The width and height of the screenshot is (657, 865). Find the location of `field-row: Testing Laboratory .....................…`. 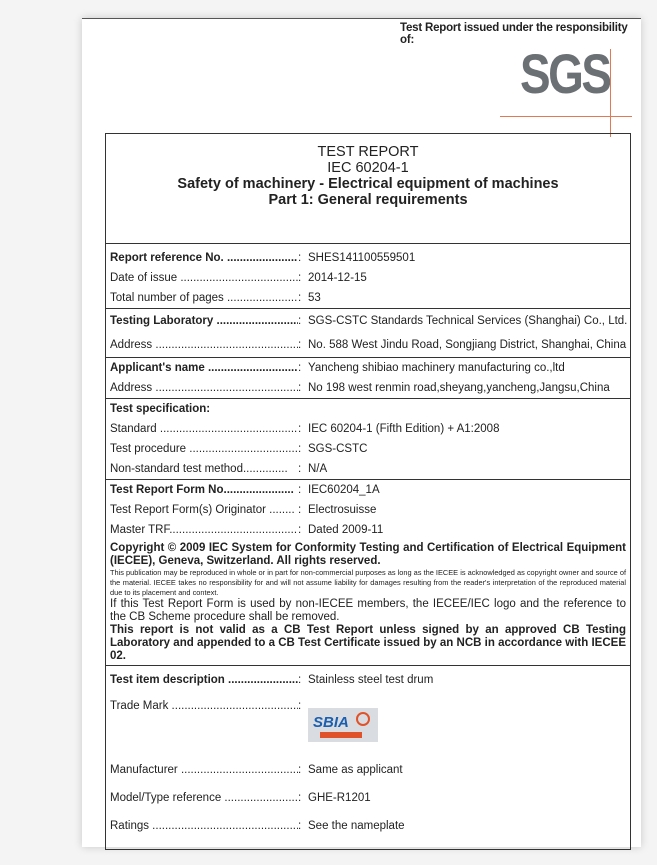

field-row: Testing Laboratory .....................… is located at coordinates (369, 321).